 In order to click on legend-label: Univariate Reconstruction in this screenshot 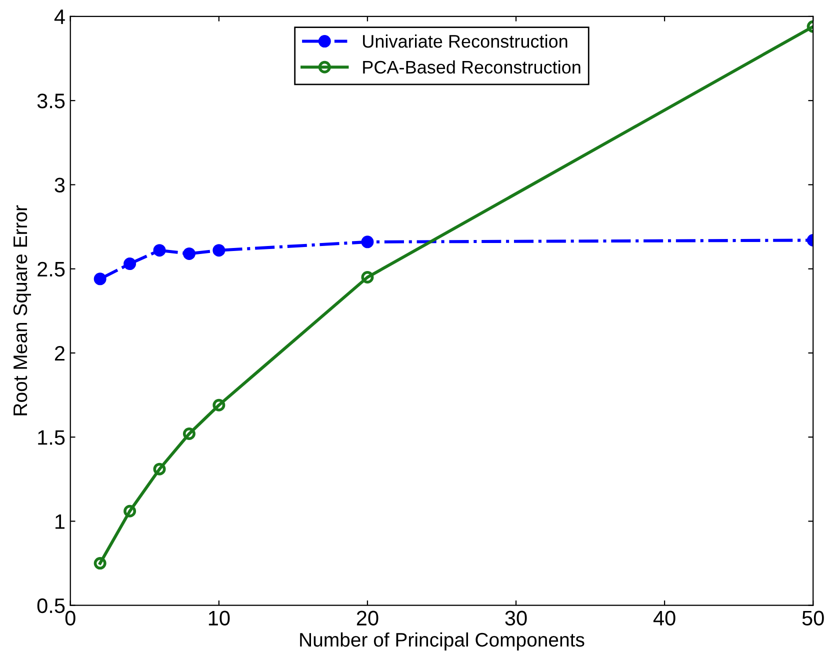, I will do `click(465, 41)`.